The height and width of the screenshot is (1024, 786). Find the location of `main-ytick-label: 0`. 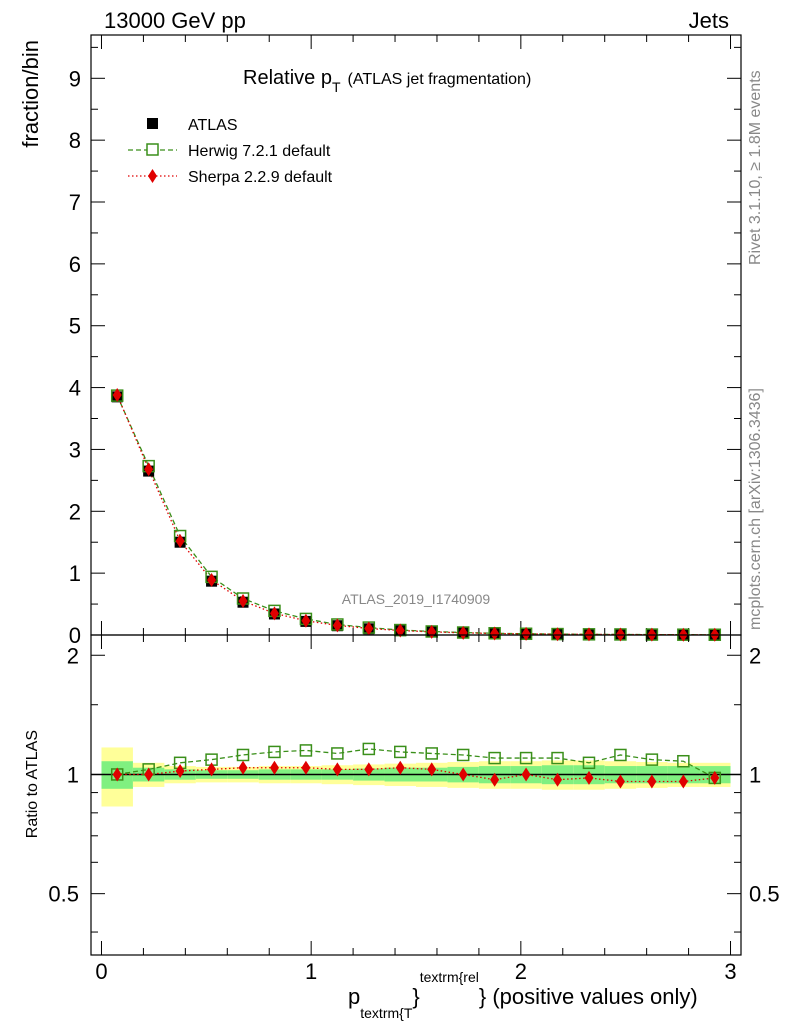

main-ytick-label: 0 is located at coordinates (75, 635).